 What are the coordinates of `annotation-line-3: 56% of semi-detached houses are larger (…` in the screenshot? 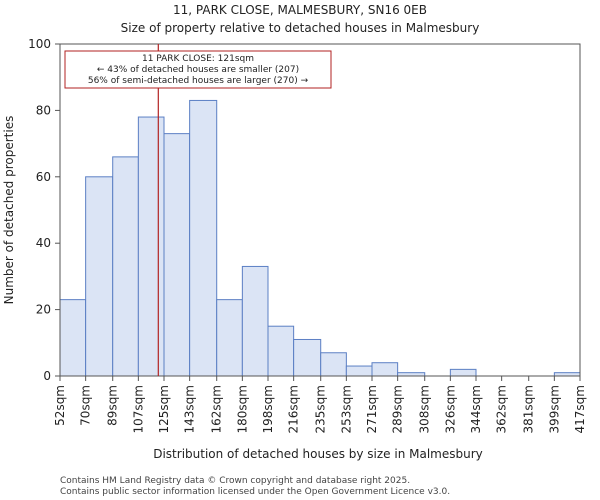 It's located at (198, 81).